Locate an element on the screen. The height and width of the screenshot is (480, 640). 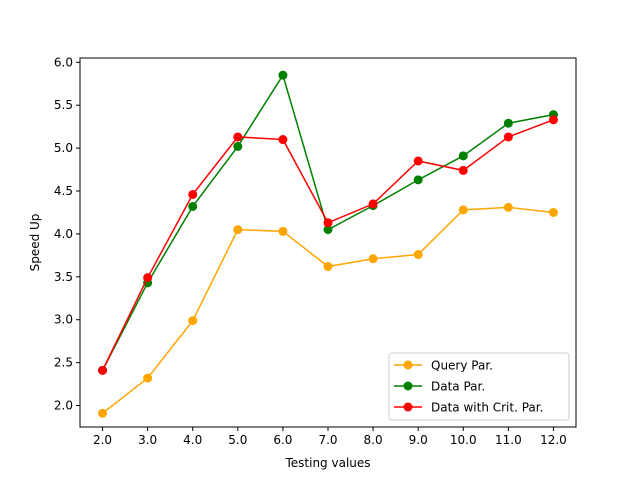
x-tick-label: 6.0 is located at coordinates (282, 440).